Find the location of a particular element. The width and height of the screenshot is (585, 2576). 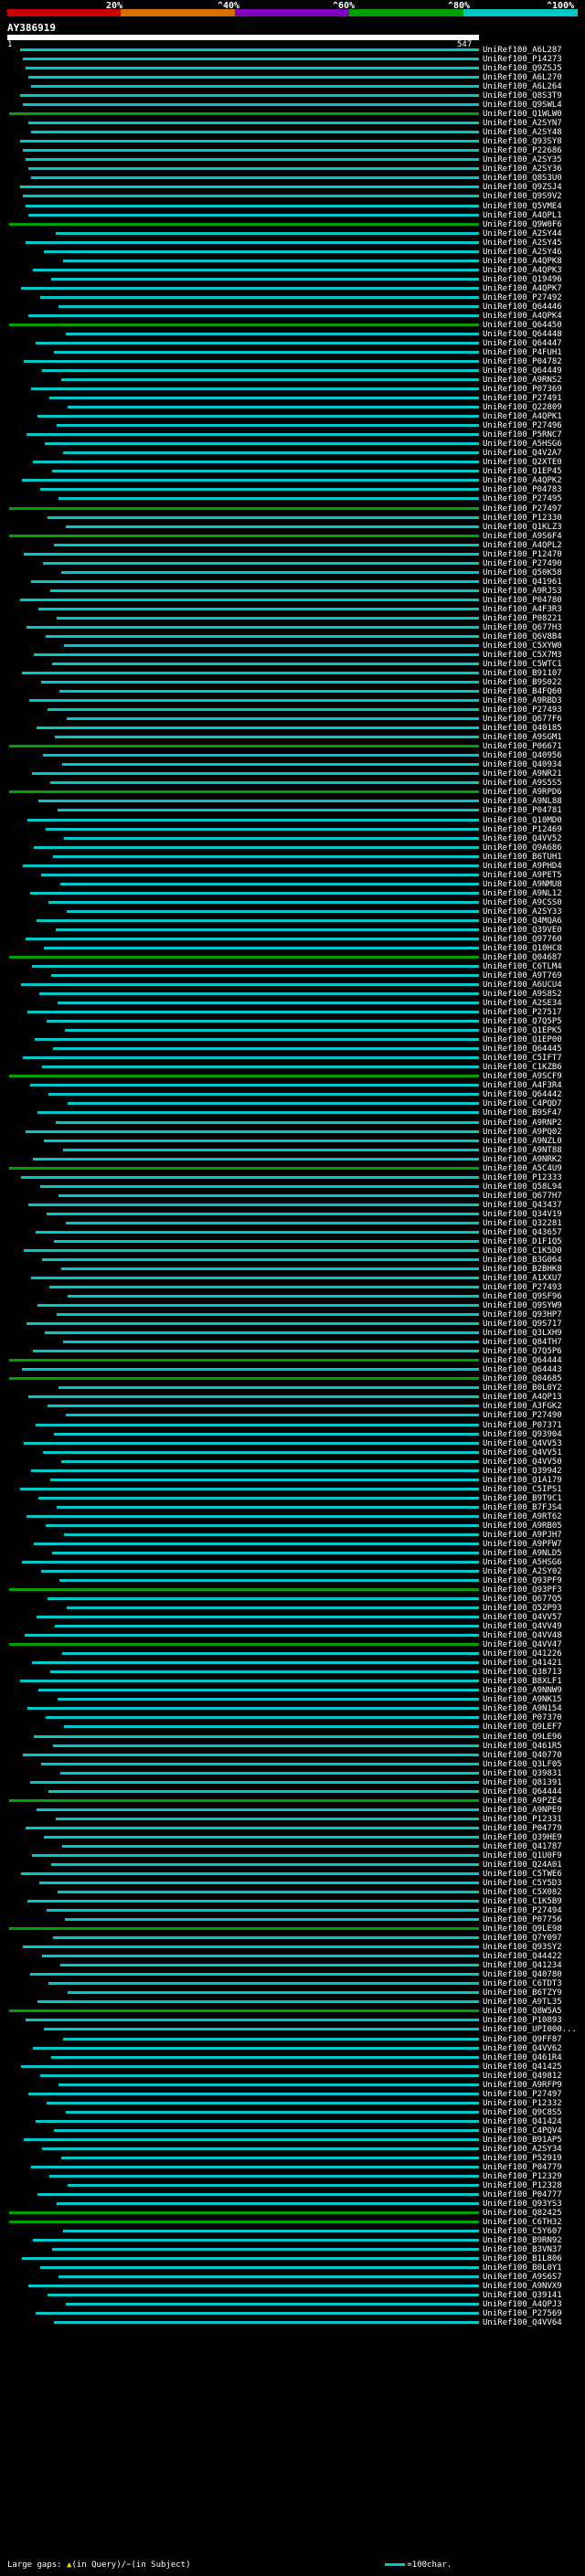

hit-label: UniRef100_Q677H7 is located at coordinates (522, 1196).